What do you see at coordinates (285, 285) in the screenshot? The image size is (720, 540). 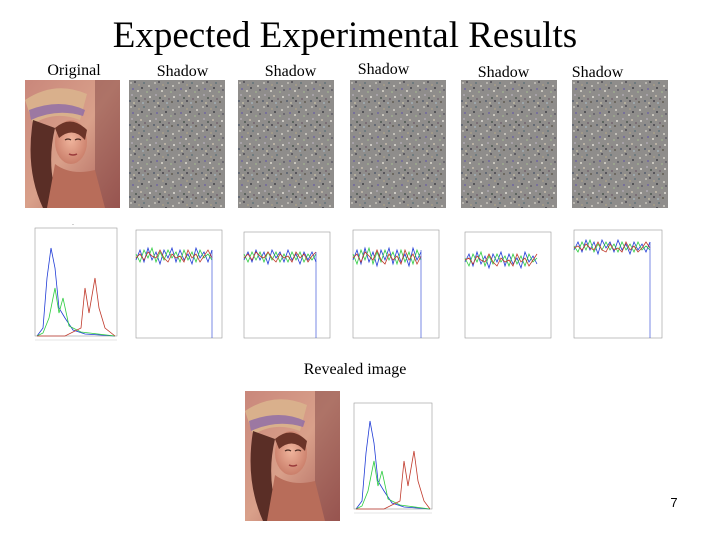 I see `histogram-shadow2` at bounding box center [285, 285].